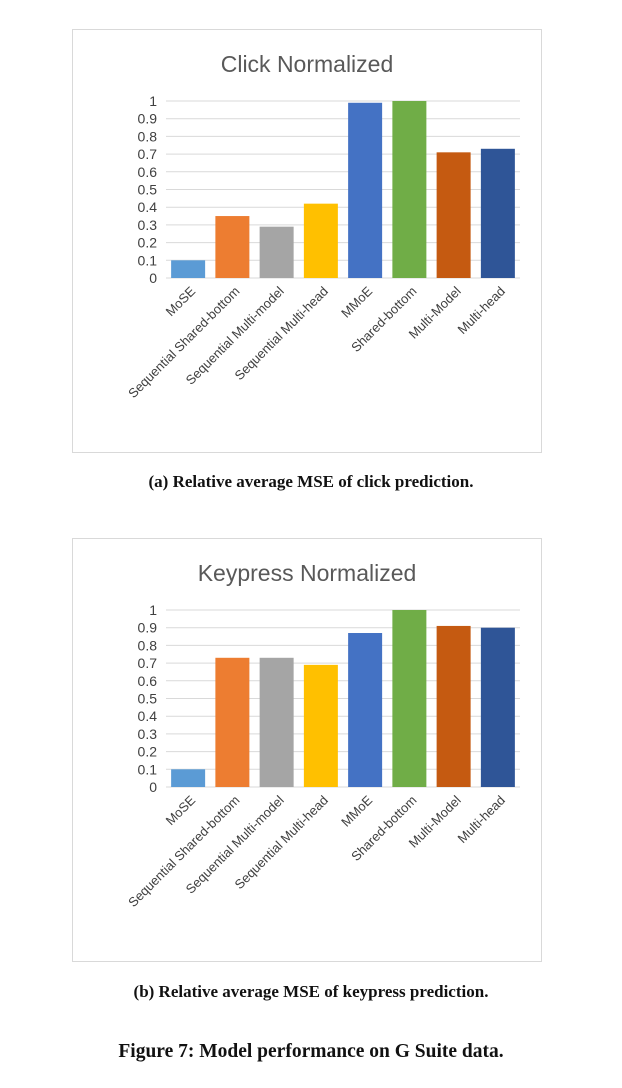  Describe the element at coordinates (497, 707) in the screenshot. I see `keypress-bar-multi-head` at that location.